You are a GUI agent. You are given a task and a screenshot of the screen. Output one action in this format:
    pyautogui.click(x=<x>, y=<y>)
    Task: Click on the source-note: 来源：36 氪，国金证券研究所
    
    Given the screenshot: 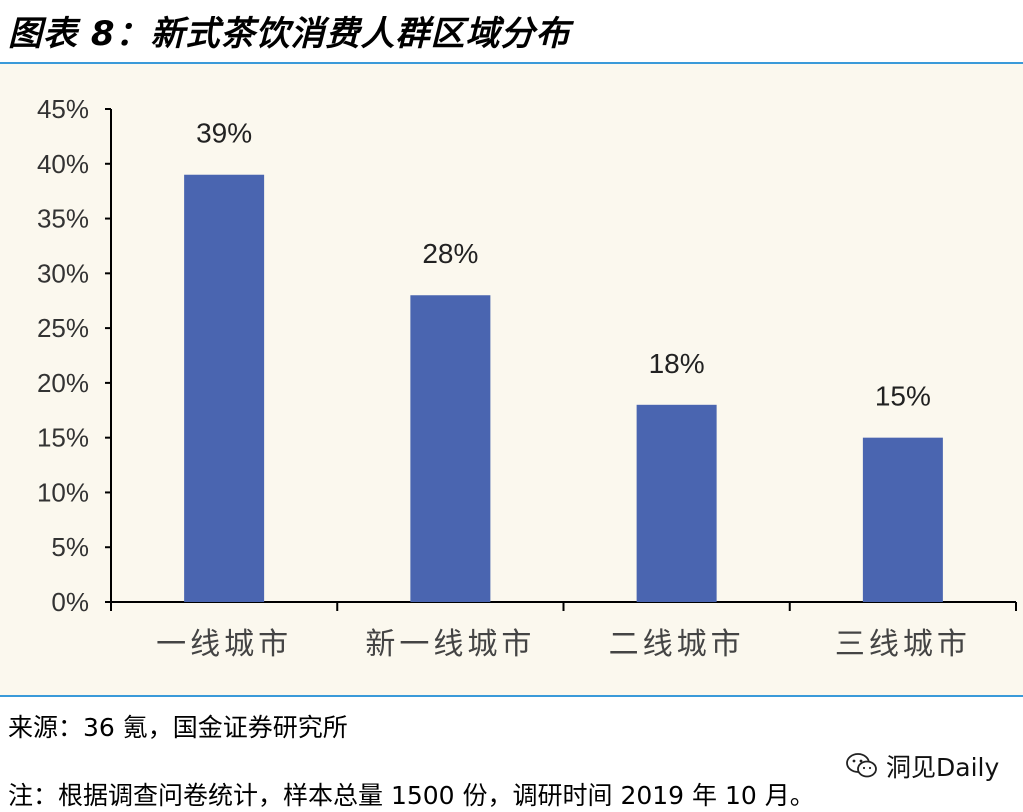 What is the action you would take?
    pyautogui.click(x=178, y=727)
    